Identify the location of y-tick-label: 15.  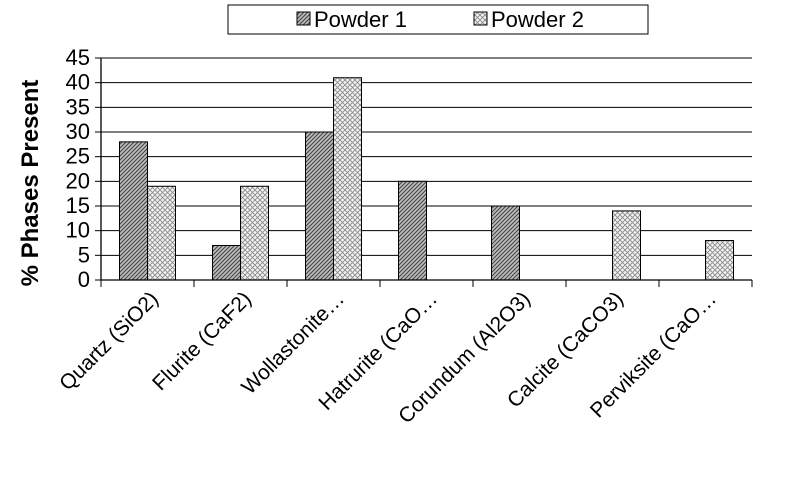
(78, 205).